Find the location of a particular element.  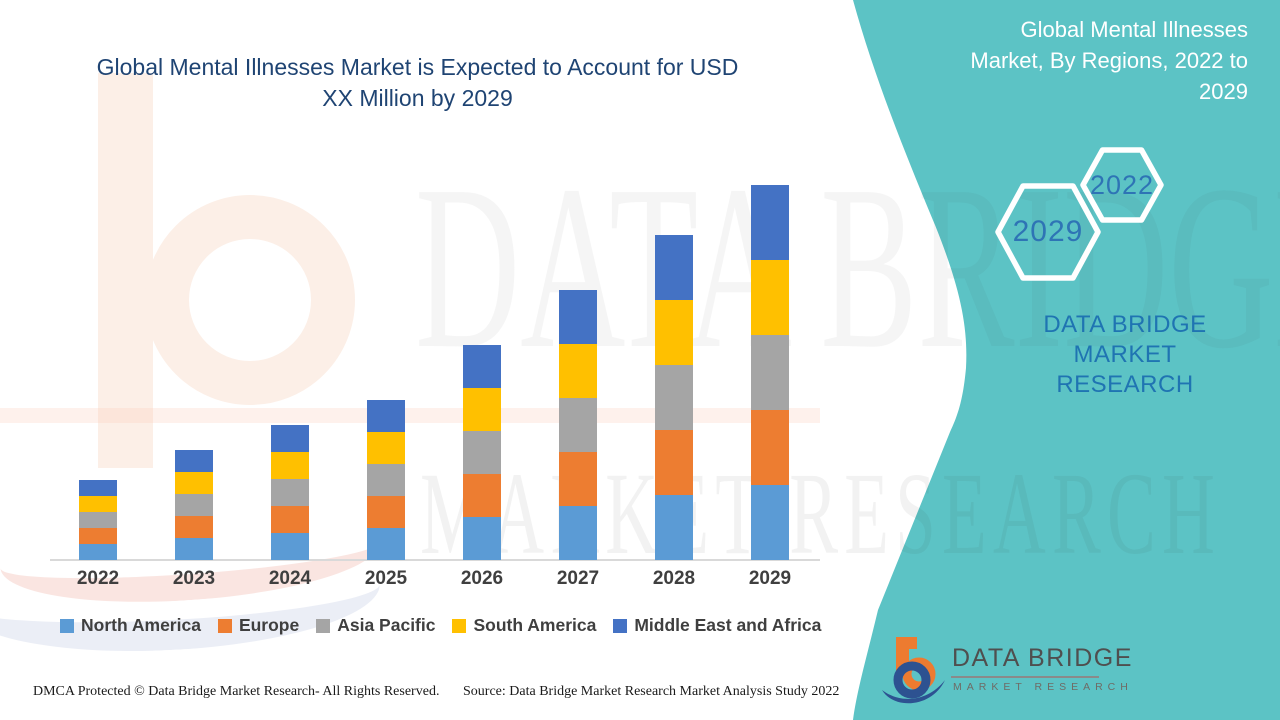

legend-item-north-america: North America is located at coordinates (130, 625).